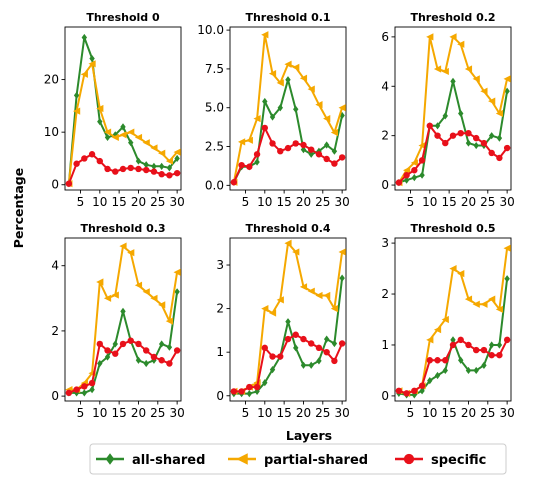  I want to click on y-tick-label: 2.5, so click(214, 147).